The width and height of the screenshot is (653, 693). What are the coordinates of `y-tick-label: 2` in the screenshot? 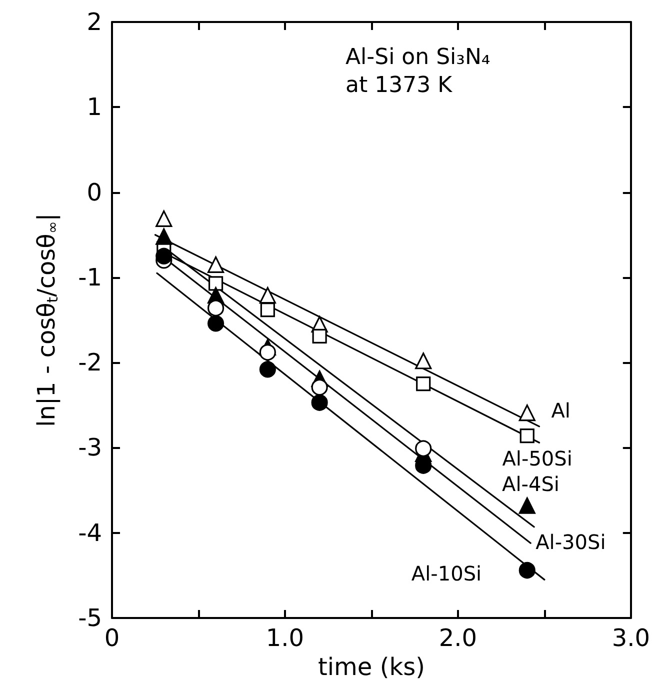 It's located at (94, 22).